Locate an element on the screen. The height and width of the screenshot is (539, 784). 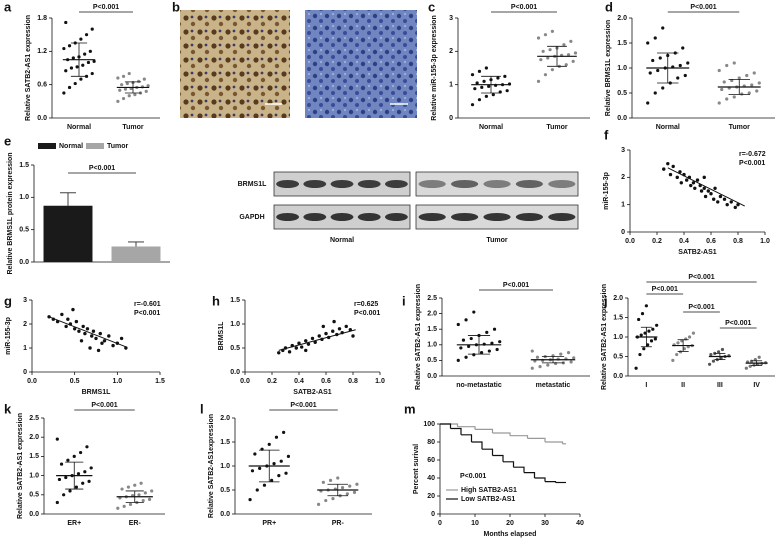
x-axis-label: BRMS1L is located at coordinates (97, 392).